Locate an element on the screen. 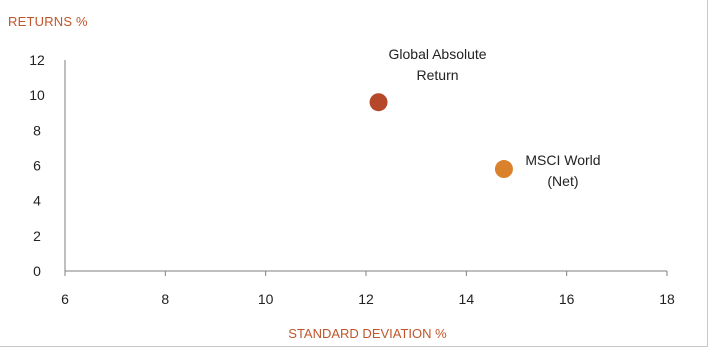 The height and width of the screenshot is (348, 709). y-tick-label: 4 is located at coordinates (37, 201).